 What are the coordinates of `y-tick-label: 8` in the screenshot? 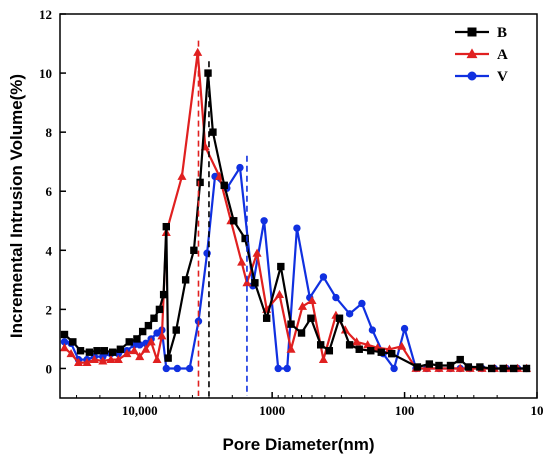 It's located at (49, 132).